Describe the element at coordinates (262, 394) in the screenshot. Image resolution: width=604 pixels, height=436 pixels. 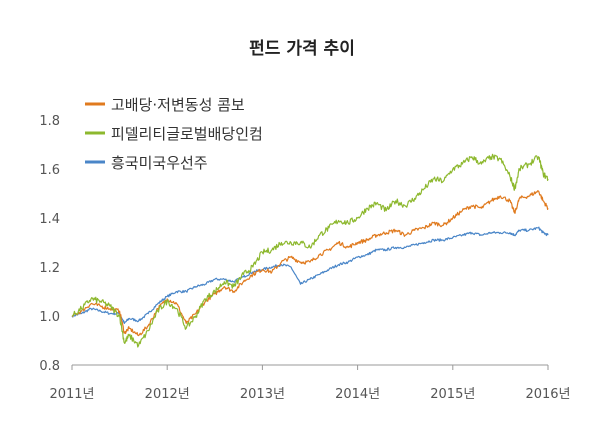
I see `x-tick-label: 2013년` at that location.